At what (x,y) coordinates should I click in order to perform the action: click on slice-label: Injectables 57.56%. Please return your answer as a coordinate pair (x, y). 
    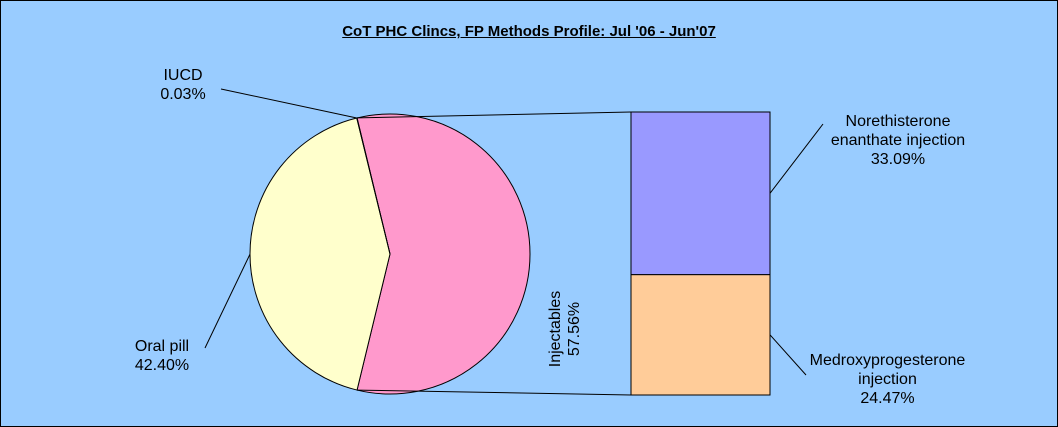
    Looking at the image, I should click on (565, 329).